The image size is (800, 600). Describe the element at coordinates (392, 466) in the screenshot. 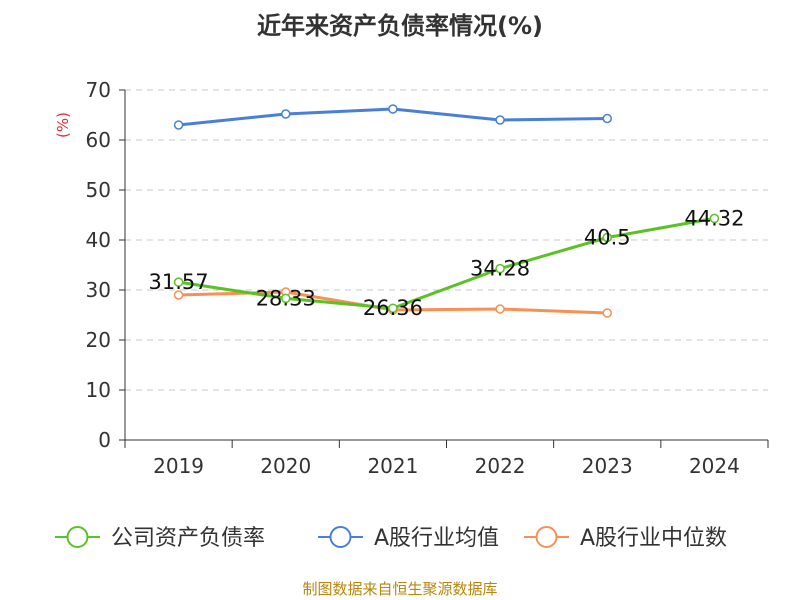

I see `x-tick-label: 2021` at that location.